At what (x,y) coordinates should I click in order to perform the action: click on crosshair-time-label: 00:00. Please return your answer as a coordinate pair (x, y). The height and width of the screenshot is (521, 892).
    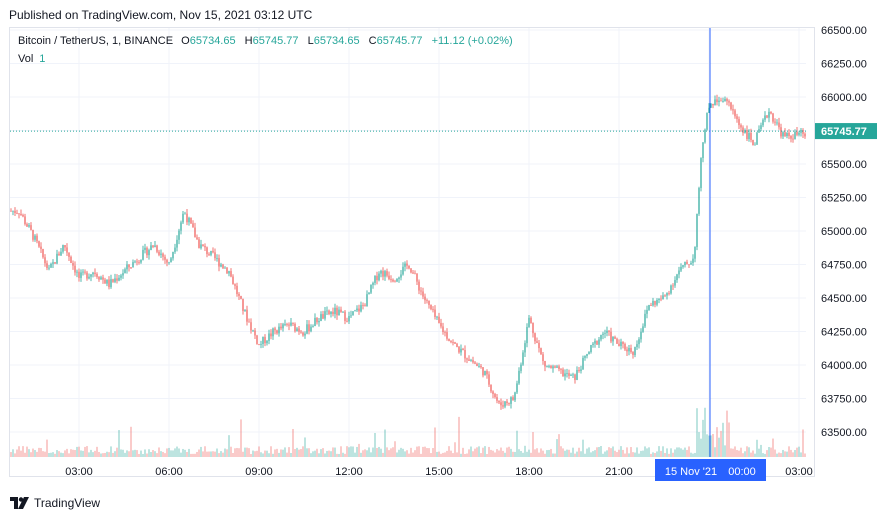
    Looking at the image, I should click on (742, 472).